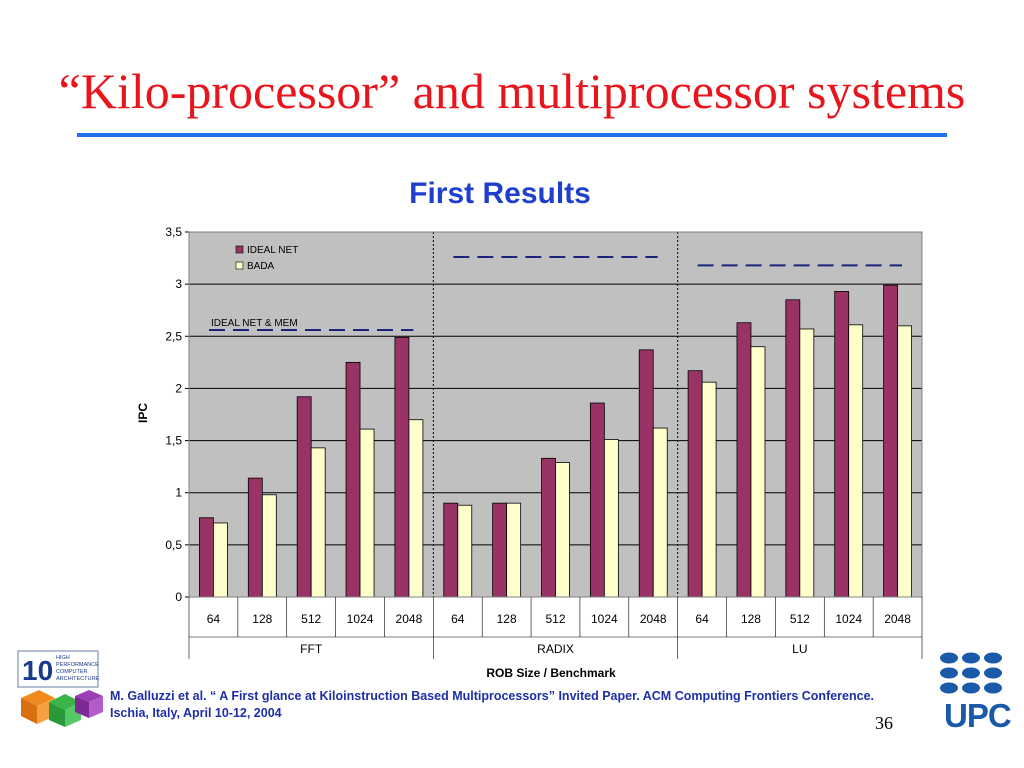  I want to click on y-tick-label: 1,5, so click(173, 441).